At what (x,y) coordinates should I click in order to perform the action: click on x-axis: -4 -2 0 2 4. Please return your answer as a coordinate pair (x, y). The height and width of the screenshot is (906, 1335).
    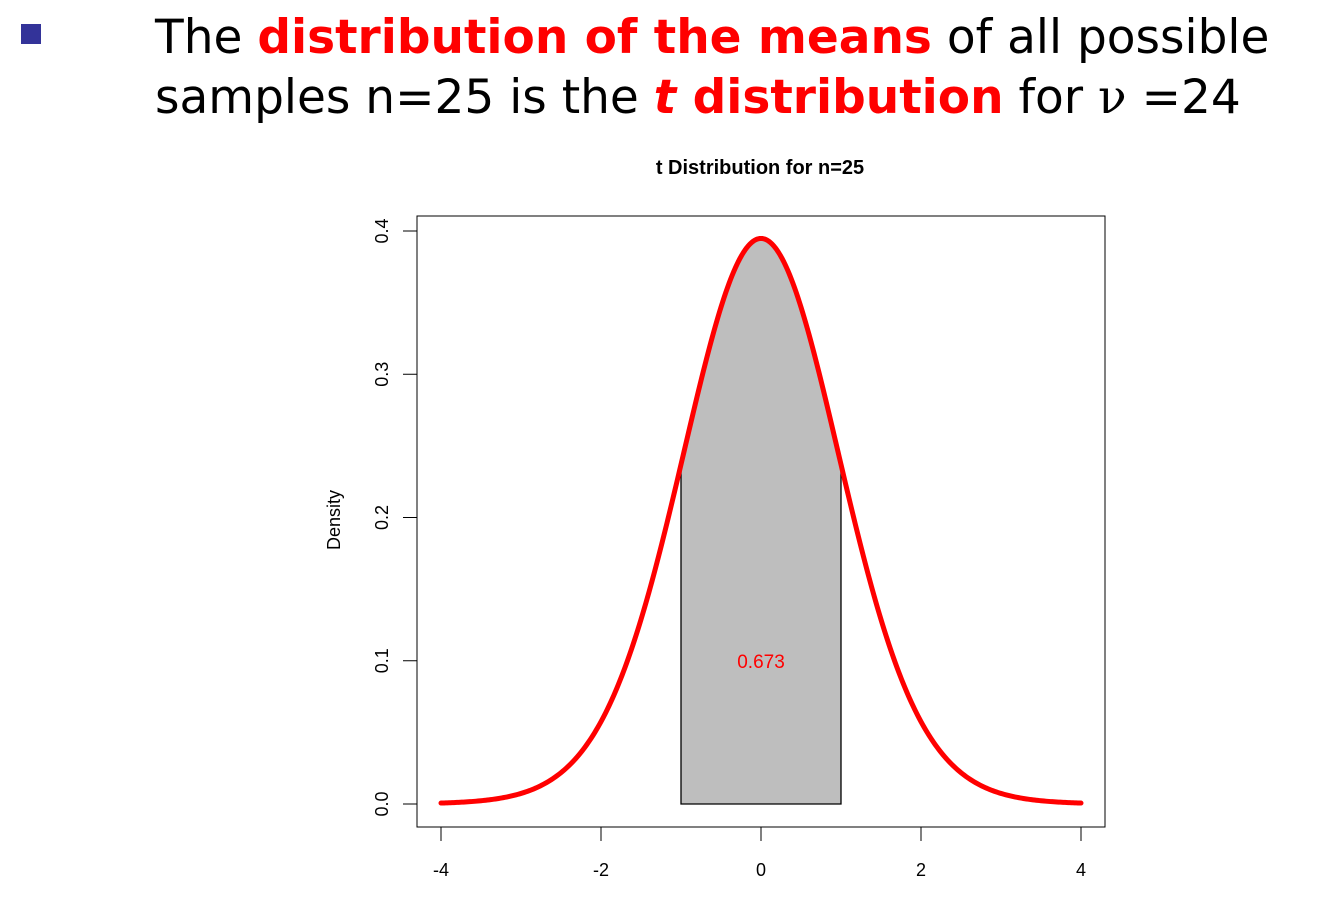
    Looking at the image, I should click on (759, 853).